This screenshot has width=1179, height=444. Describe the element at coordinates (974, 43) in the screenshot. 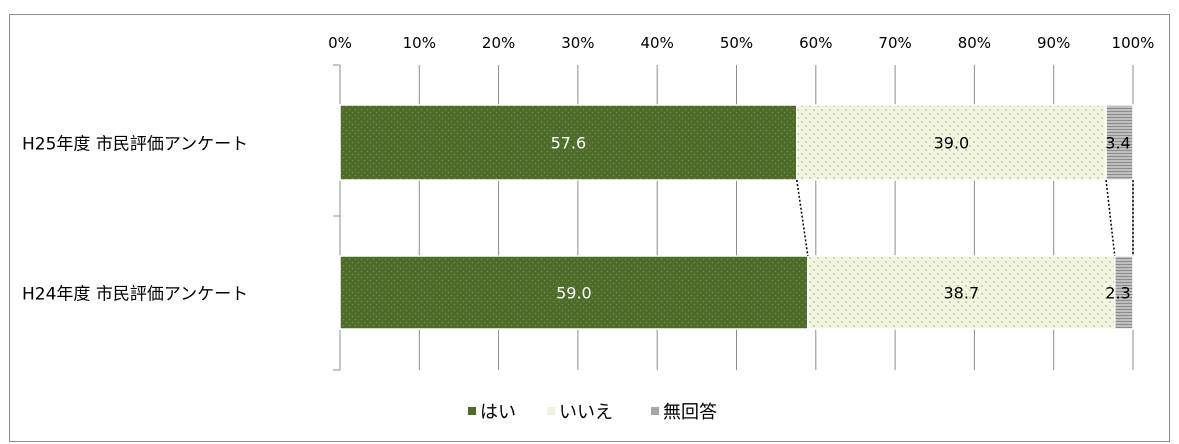

I see `x-tick-label: 80%` at that location.